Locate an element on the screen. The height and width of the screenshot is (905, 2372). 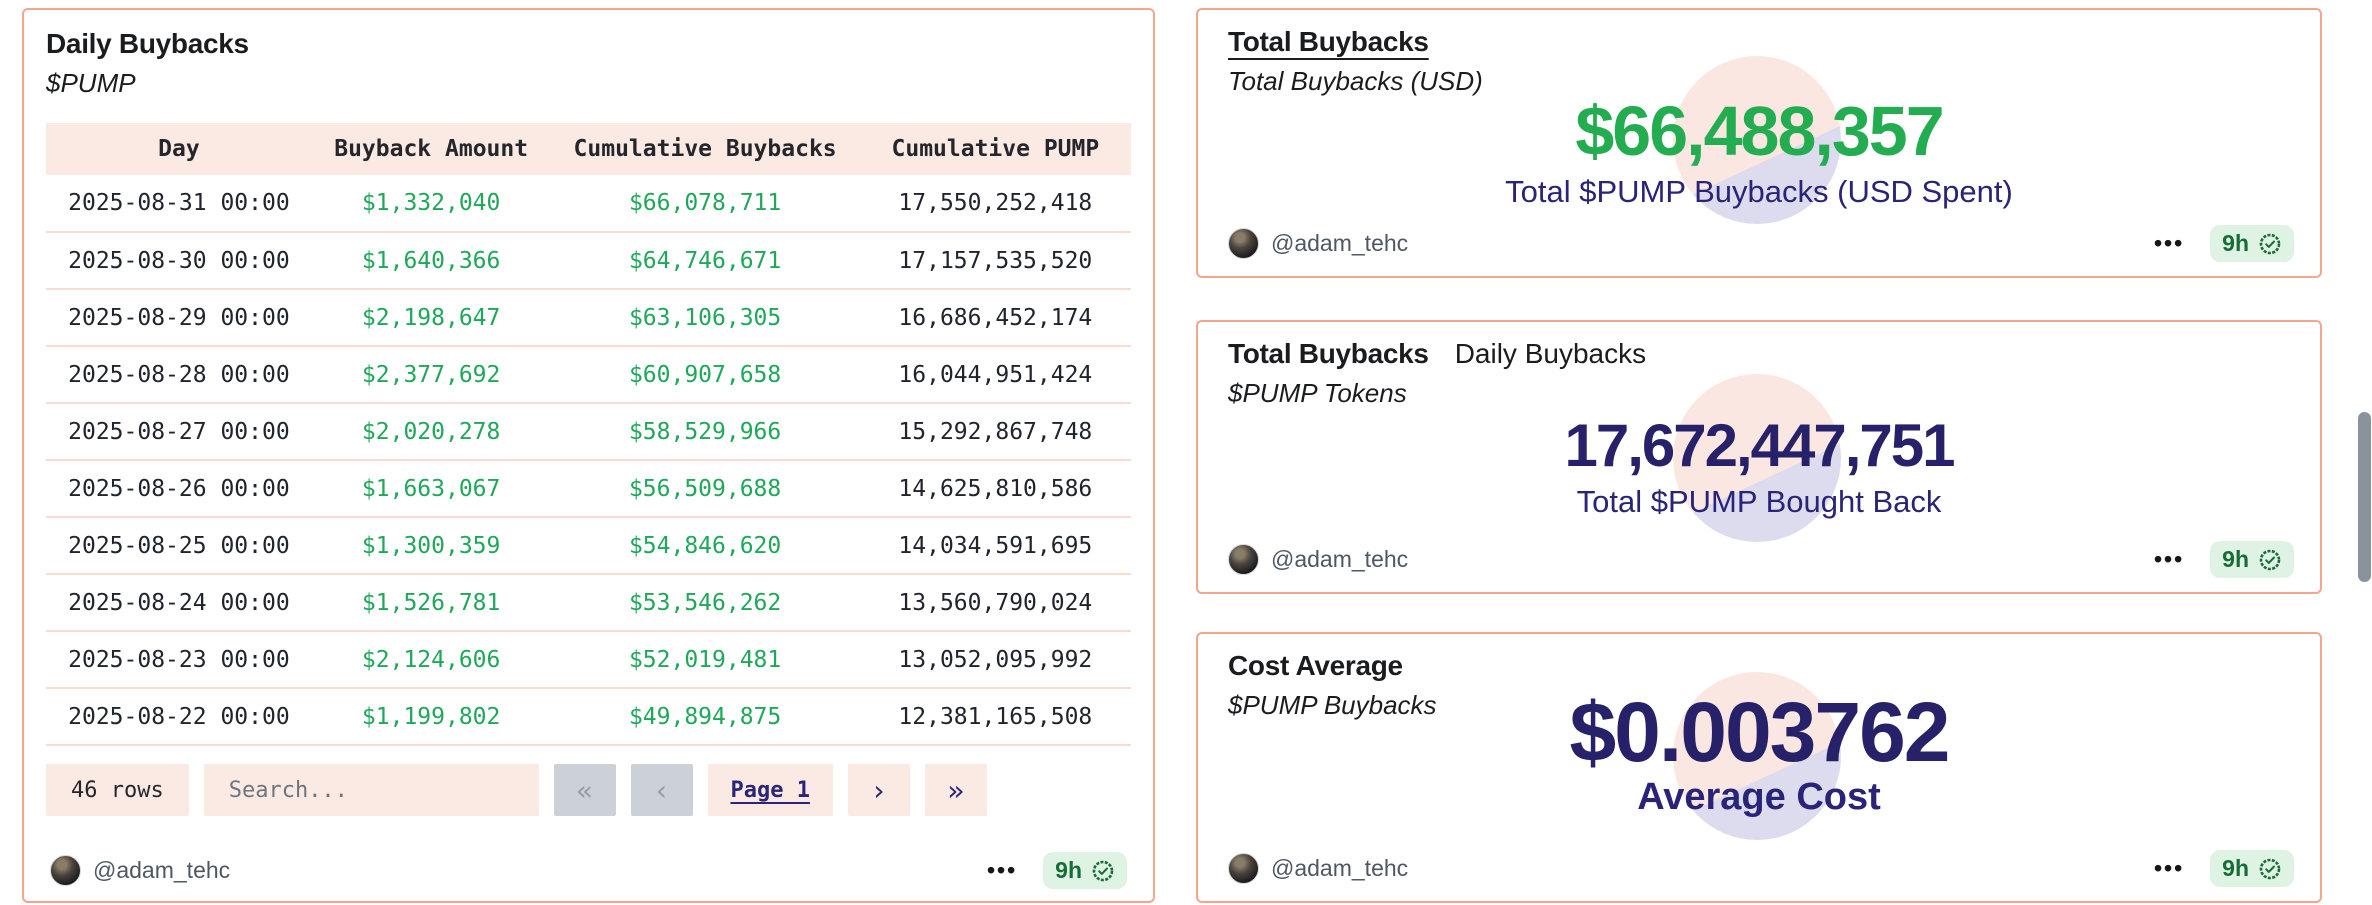
cell-day: 2025-08-29 00:00 is located at coordinates (179, 318).